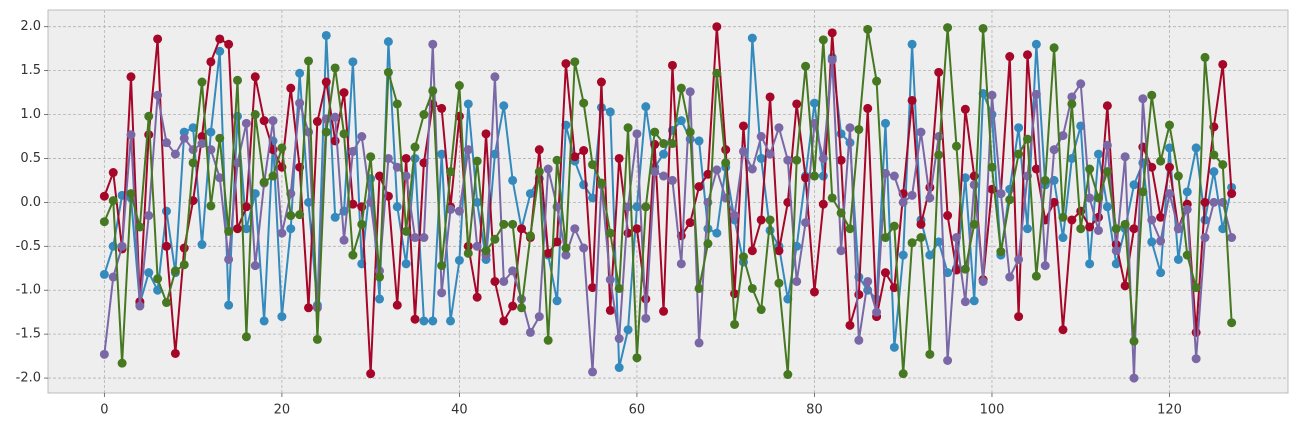 This screenshot has height=423, width=1298. I want to click on y-tick-label: -0.5, so click(28, 246).